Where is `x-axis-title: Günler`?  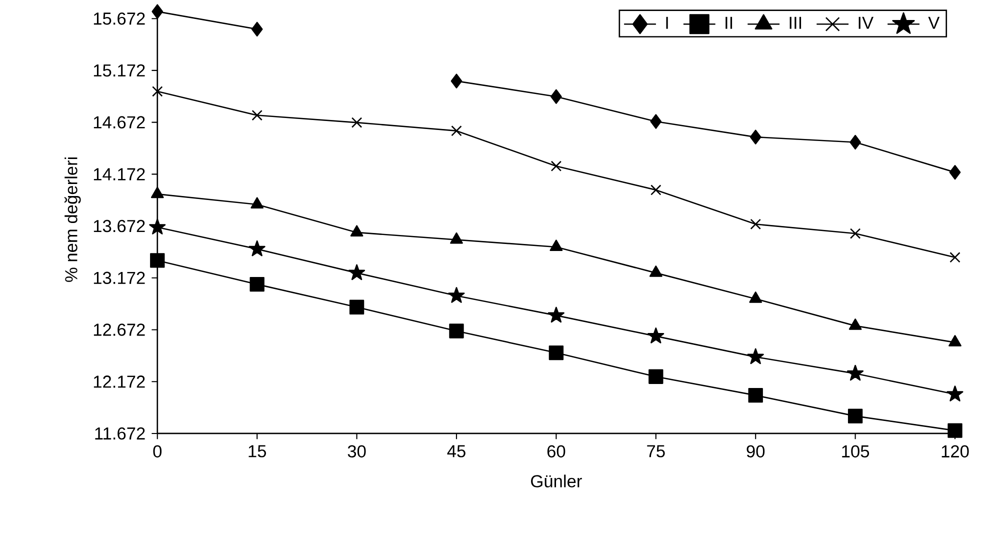
x-axis-title: Günler is located at coordinates (556, 481).